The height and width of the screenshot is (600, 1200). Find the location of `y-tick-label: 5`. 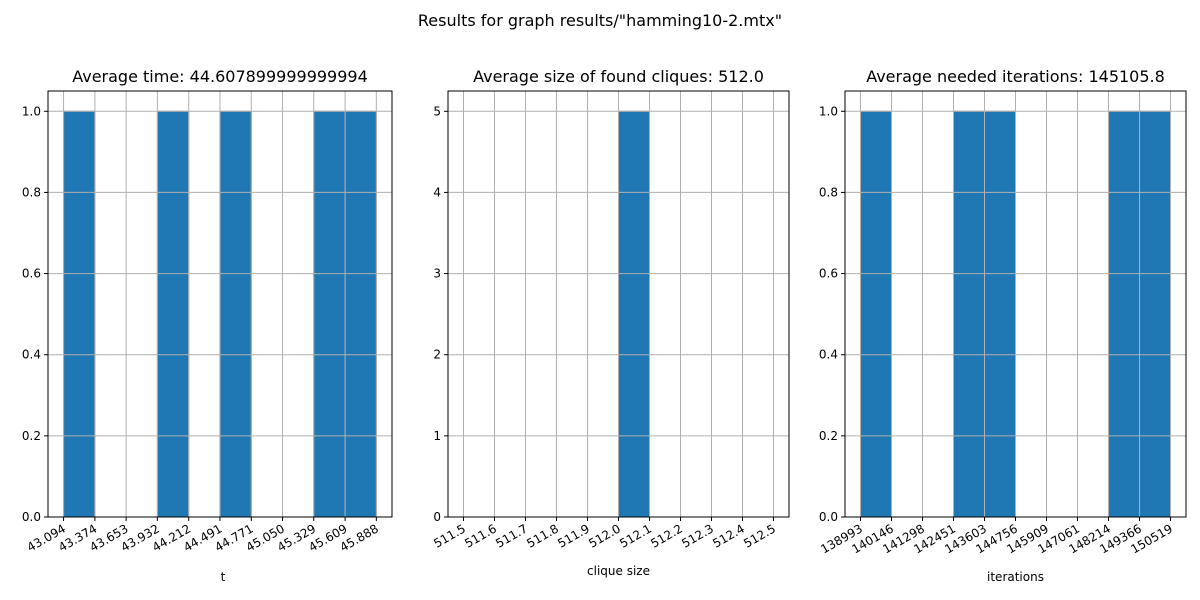

y-tick-label: 5 is located at coordinates (437, 111).